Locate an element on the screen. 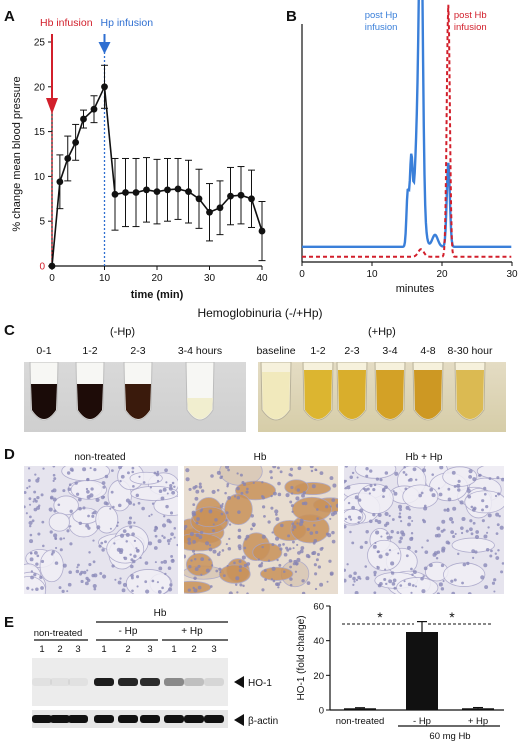  histology-hb-hp is located at coordinates (424, 530).